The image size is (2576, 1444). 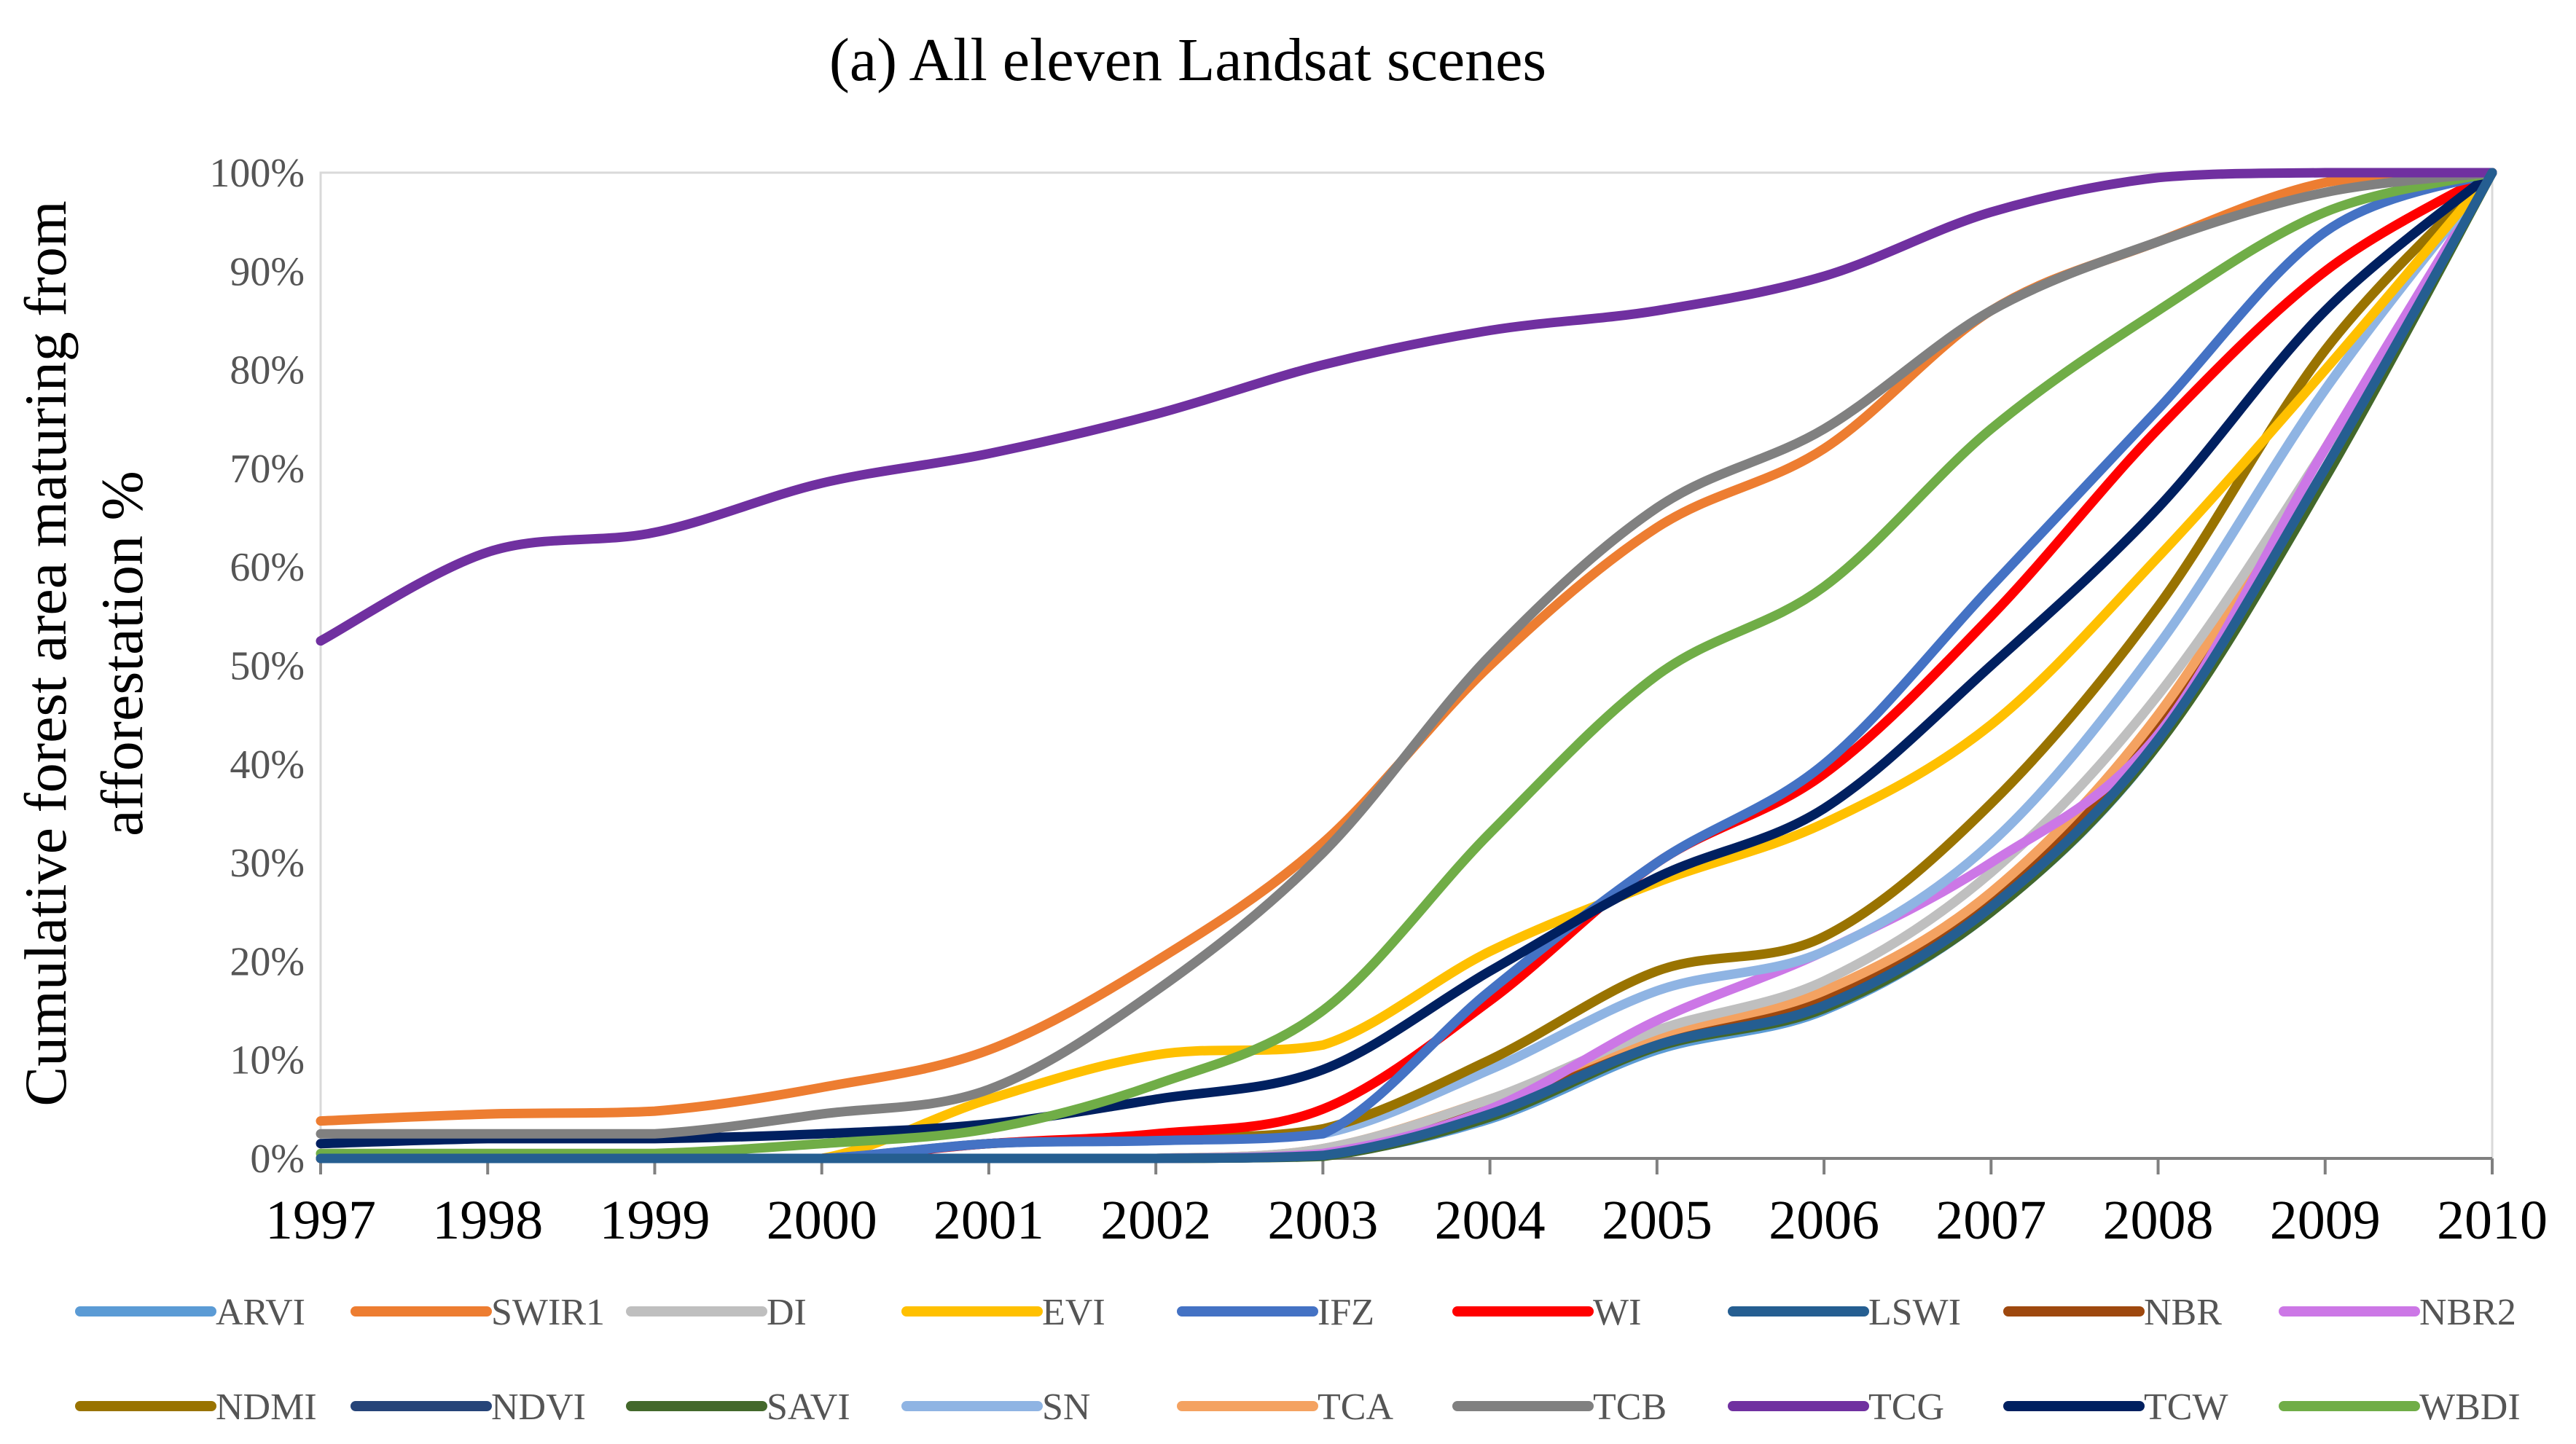 What do you see at coordinates (1285, 1407) in the screenshot?
I see `legend-item-tca: TCA` at bounding box center [1285, 1407].